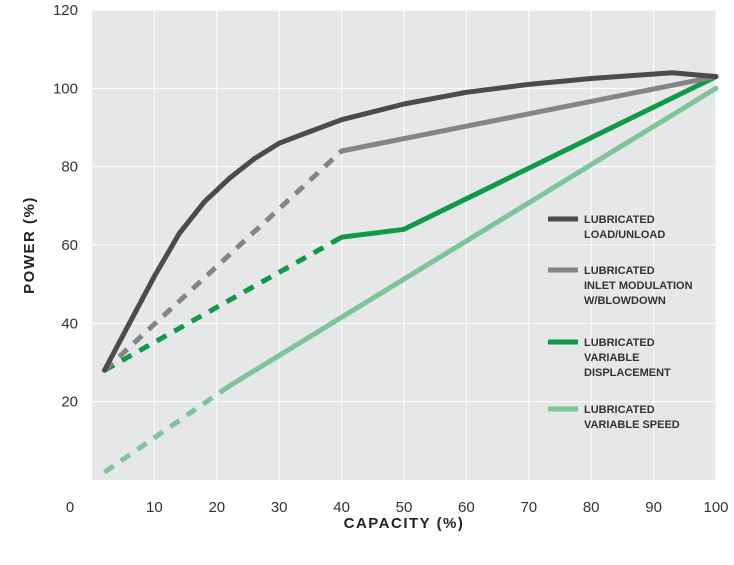  I want to click on x-tick-label: 80, so click(591, 507).